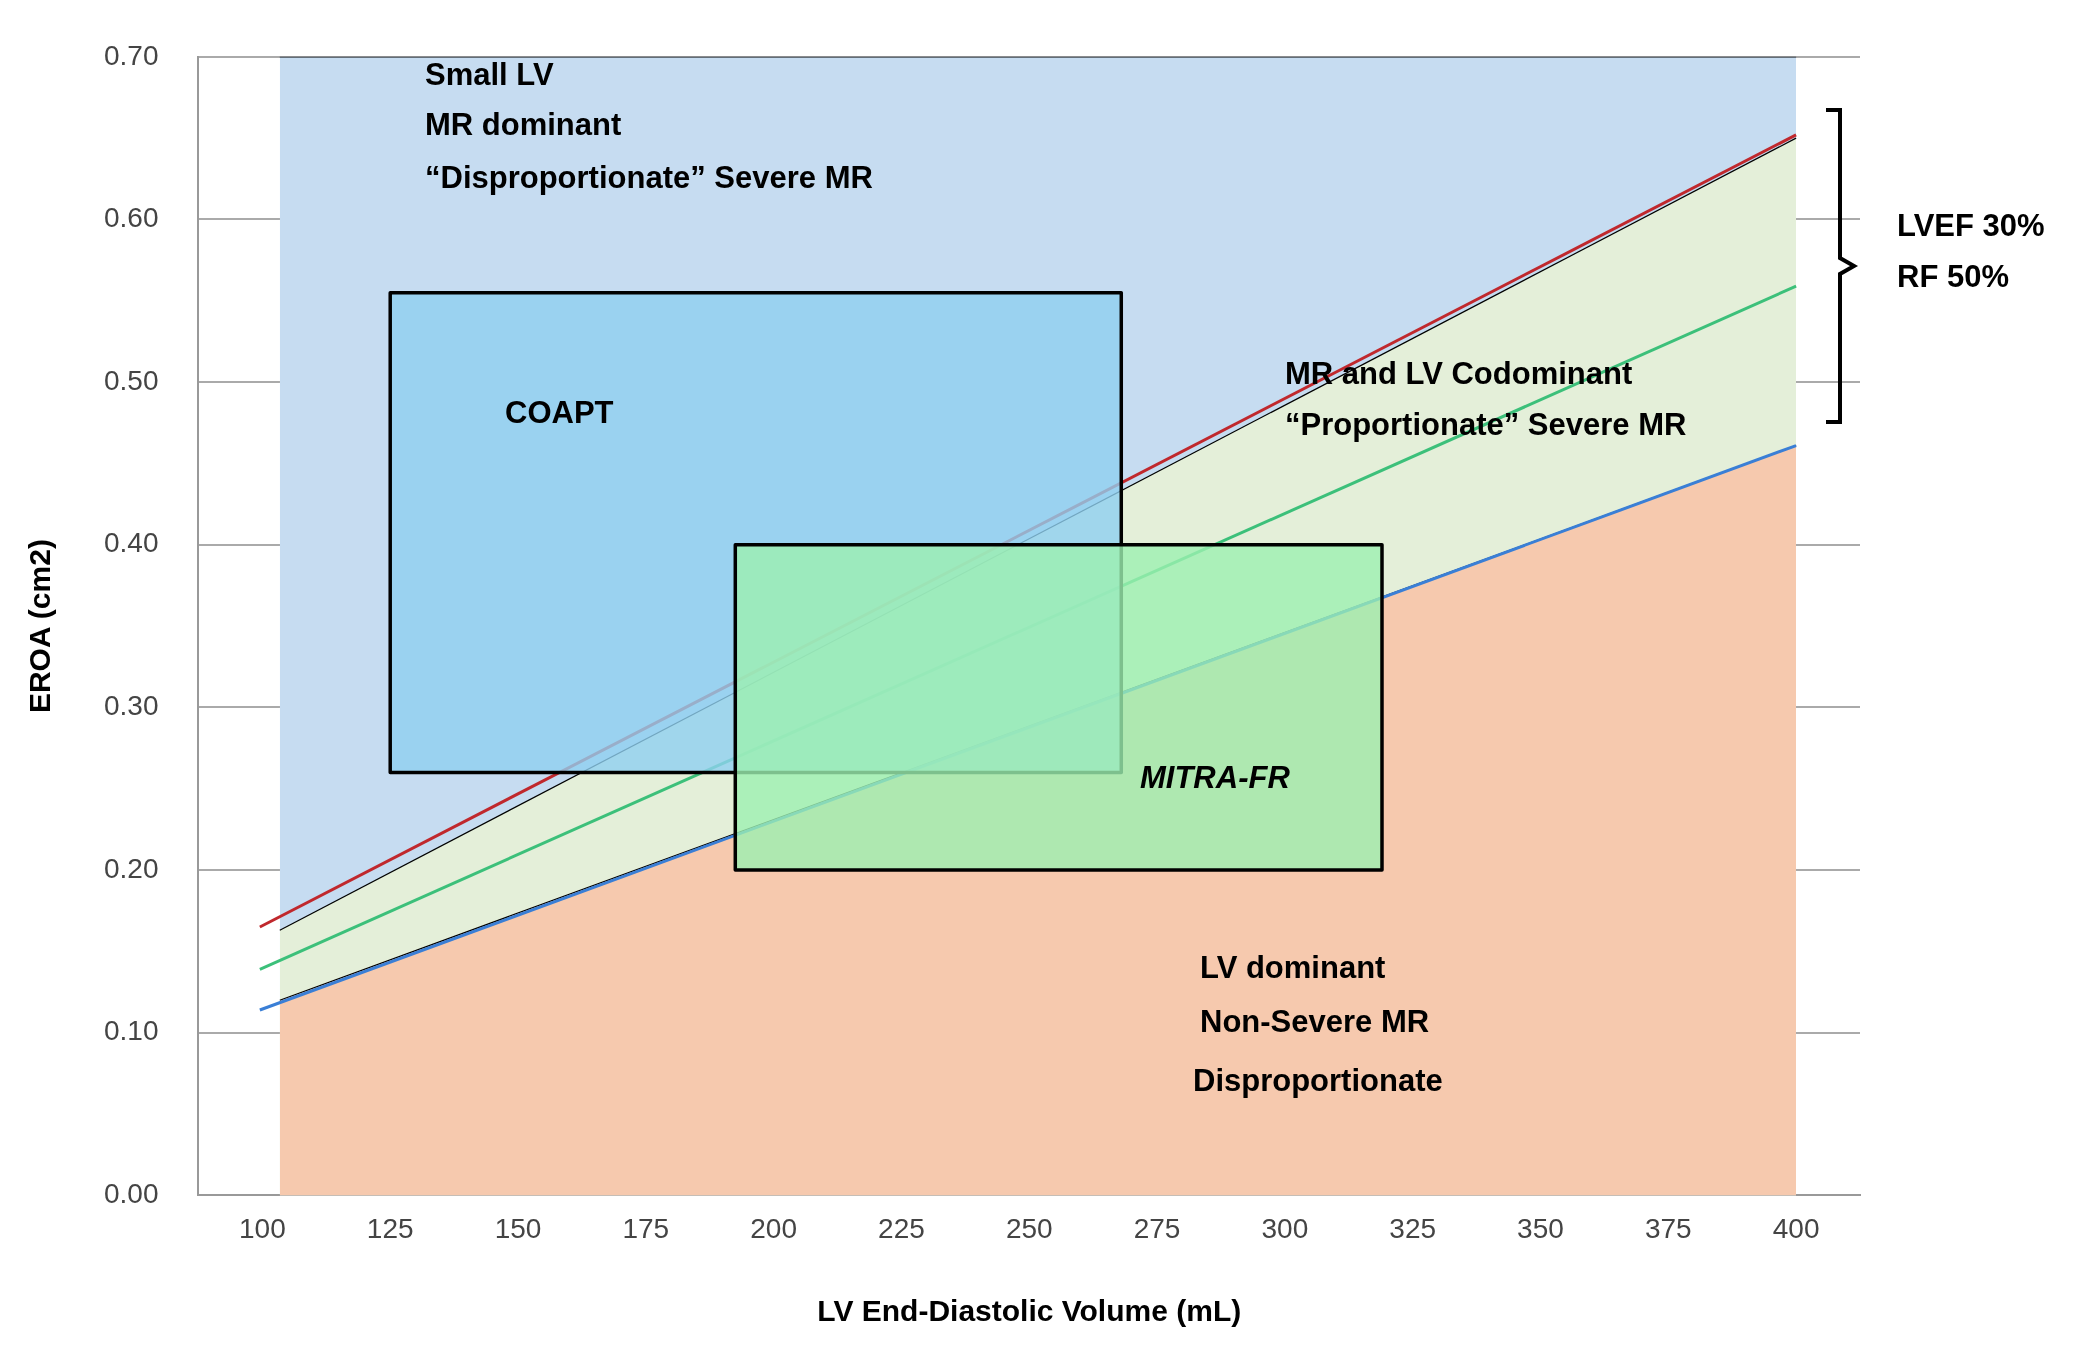  I want to click on x-tick-label: 225, so click(901, 1228).